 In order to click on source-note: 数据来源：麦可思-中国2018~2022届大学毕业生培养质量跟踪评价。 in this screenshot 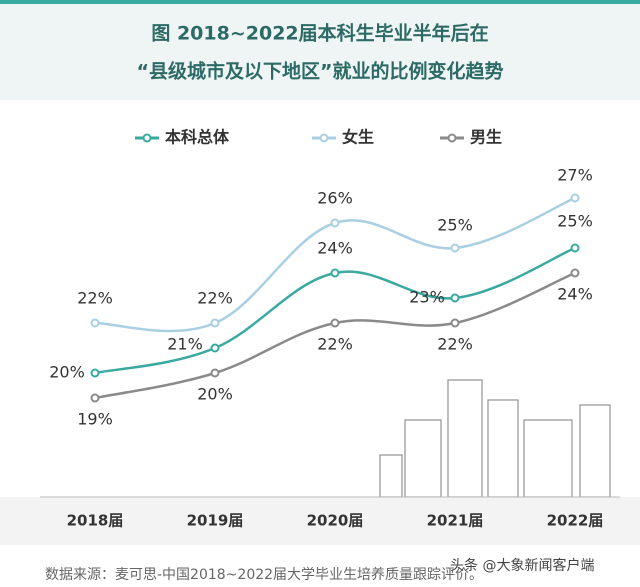, I will do `click(264, 575)`.